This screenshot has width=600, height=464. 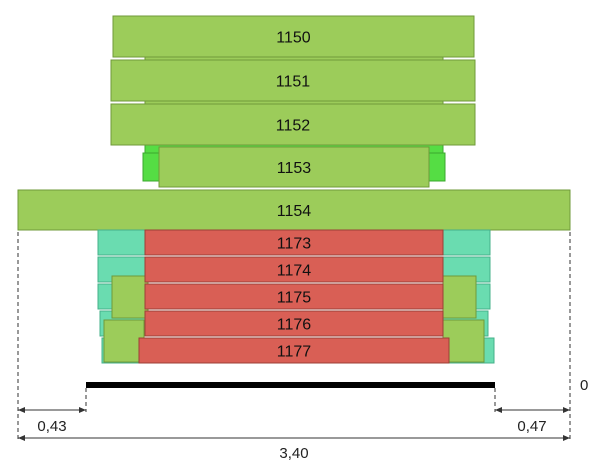 I want to click on lower-green-underlays, so click(x=294, y=319).